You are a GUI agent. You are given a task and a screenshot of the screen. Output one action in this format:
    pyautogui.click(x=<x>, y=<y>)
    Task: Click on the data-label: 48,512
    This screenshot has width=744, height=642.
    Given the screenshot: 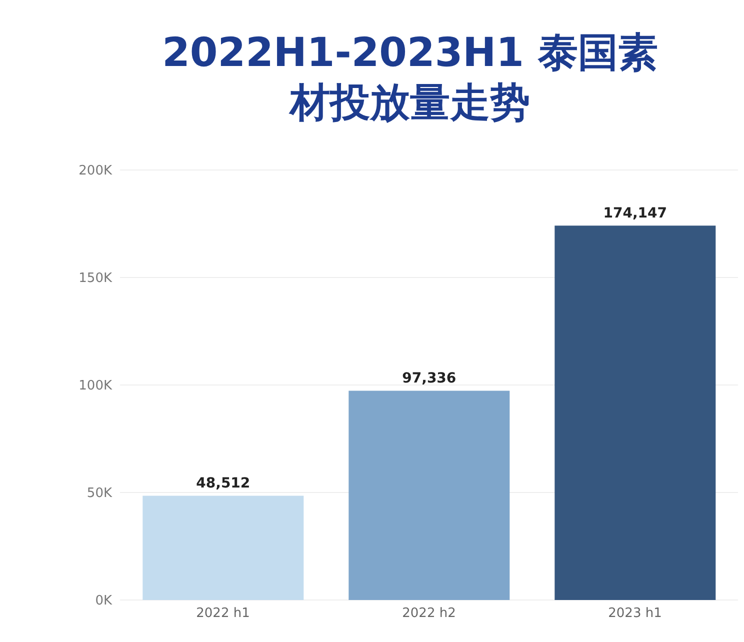 What is the action you would take?
    pyautogui.click(x=223, y=484)
    